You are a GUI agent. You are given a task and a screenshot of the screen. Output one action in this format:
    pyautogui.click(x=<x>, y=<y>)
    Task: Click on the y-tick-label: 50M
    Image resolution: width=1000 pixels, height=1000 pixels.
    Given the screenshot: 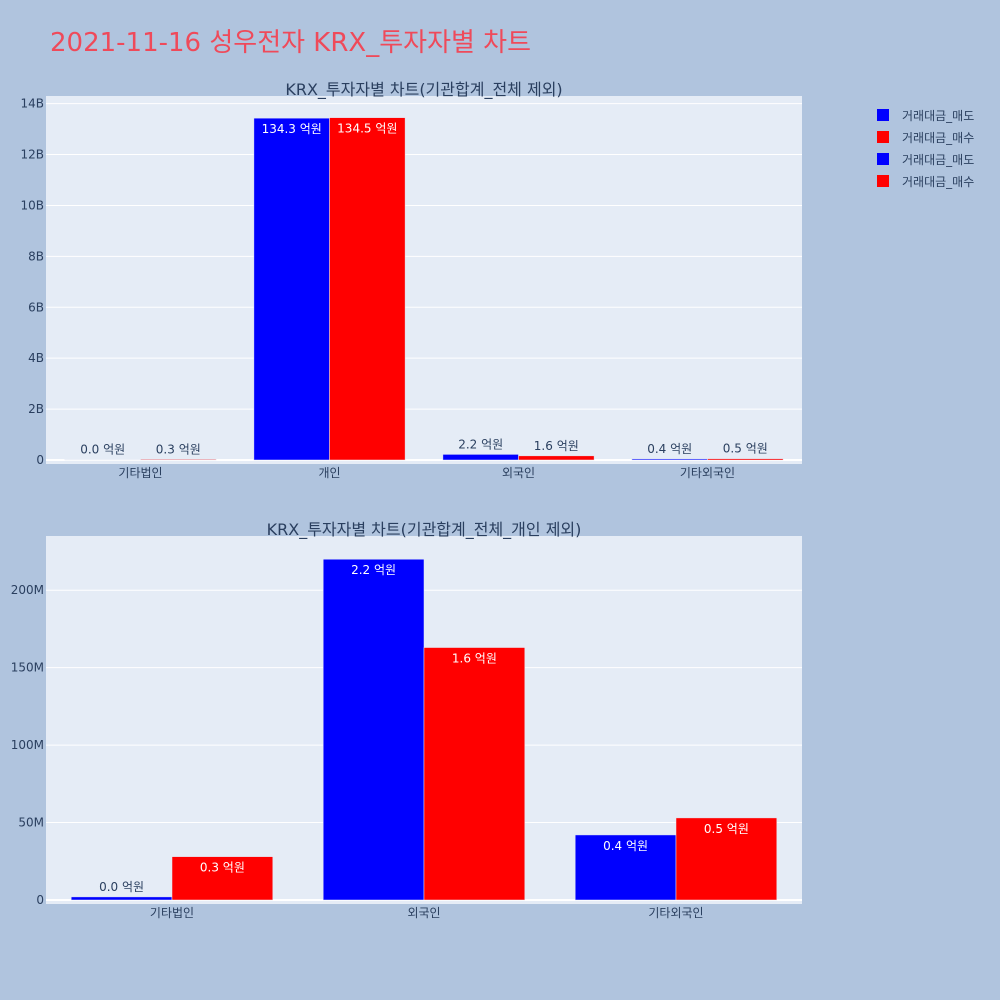 What is the action you would take?
    pyautogui.click(x=31, y=823)
    